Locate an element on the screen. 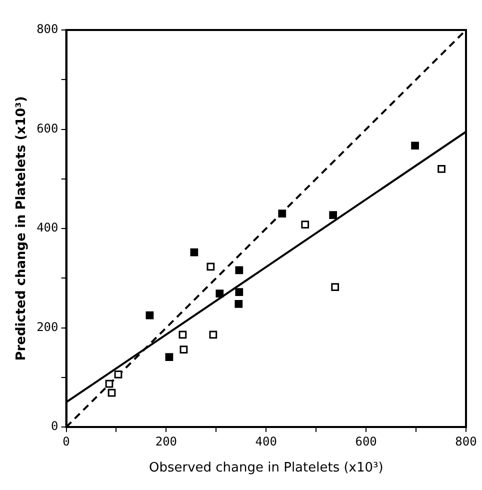 Image resolution: width=482 pixels, height=490 pixels. y-tick-label: 600 is located at coordinates (47, 128).